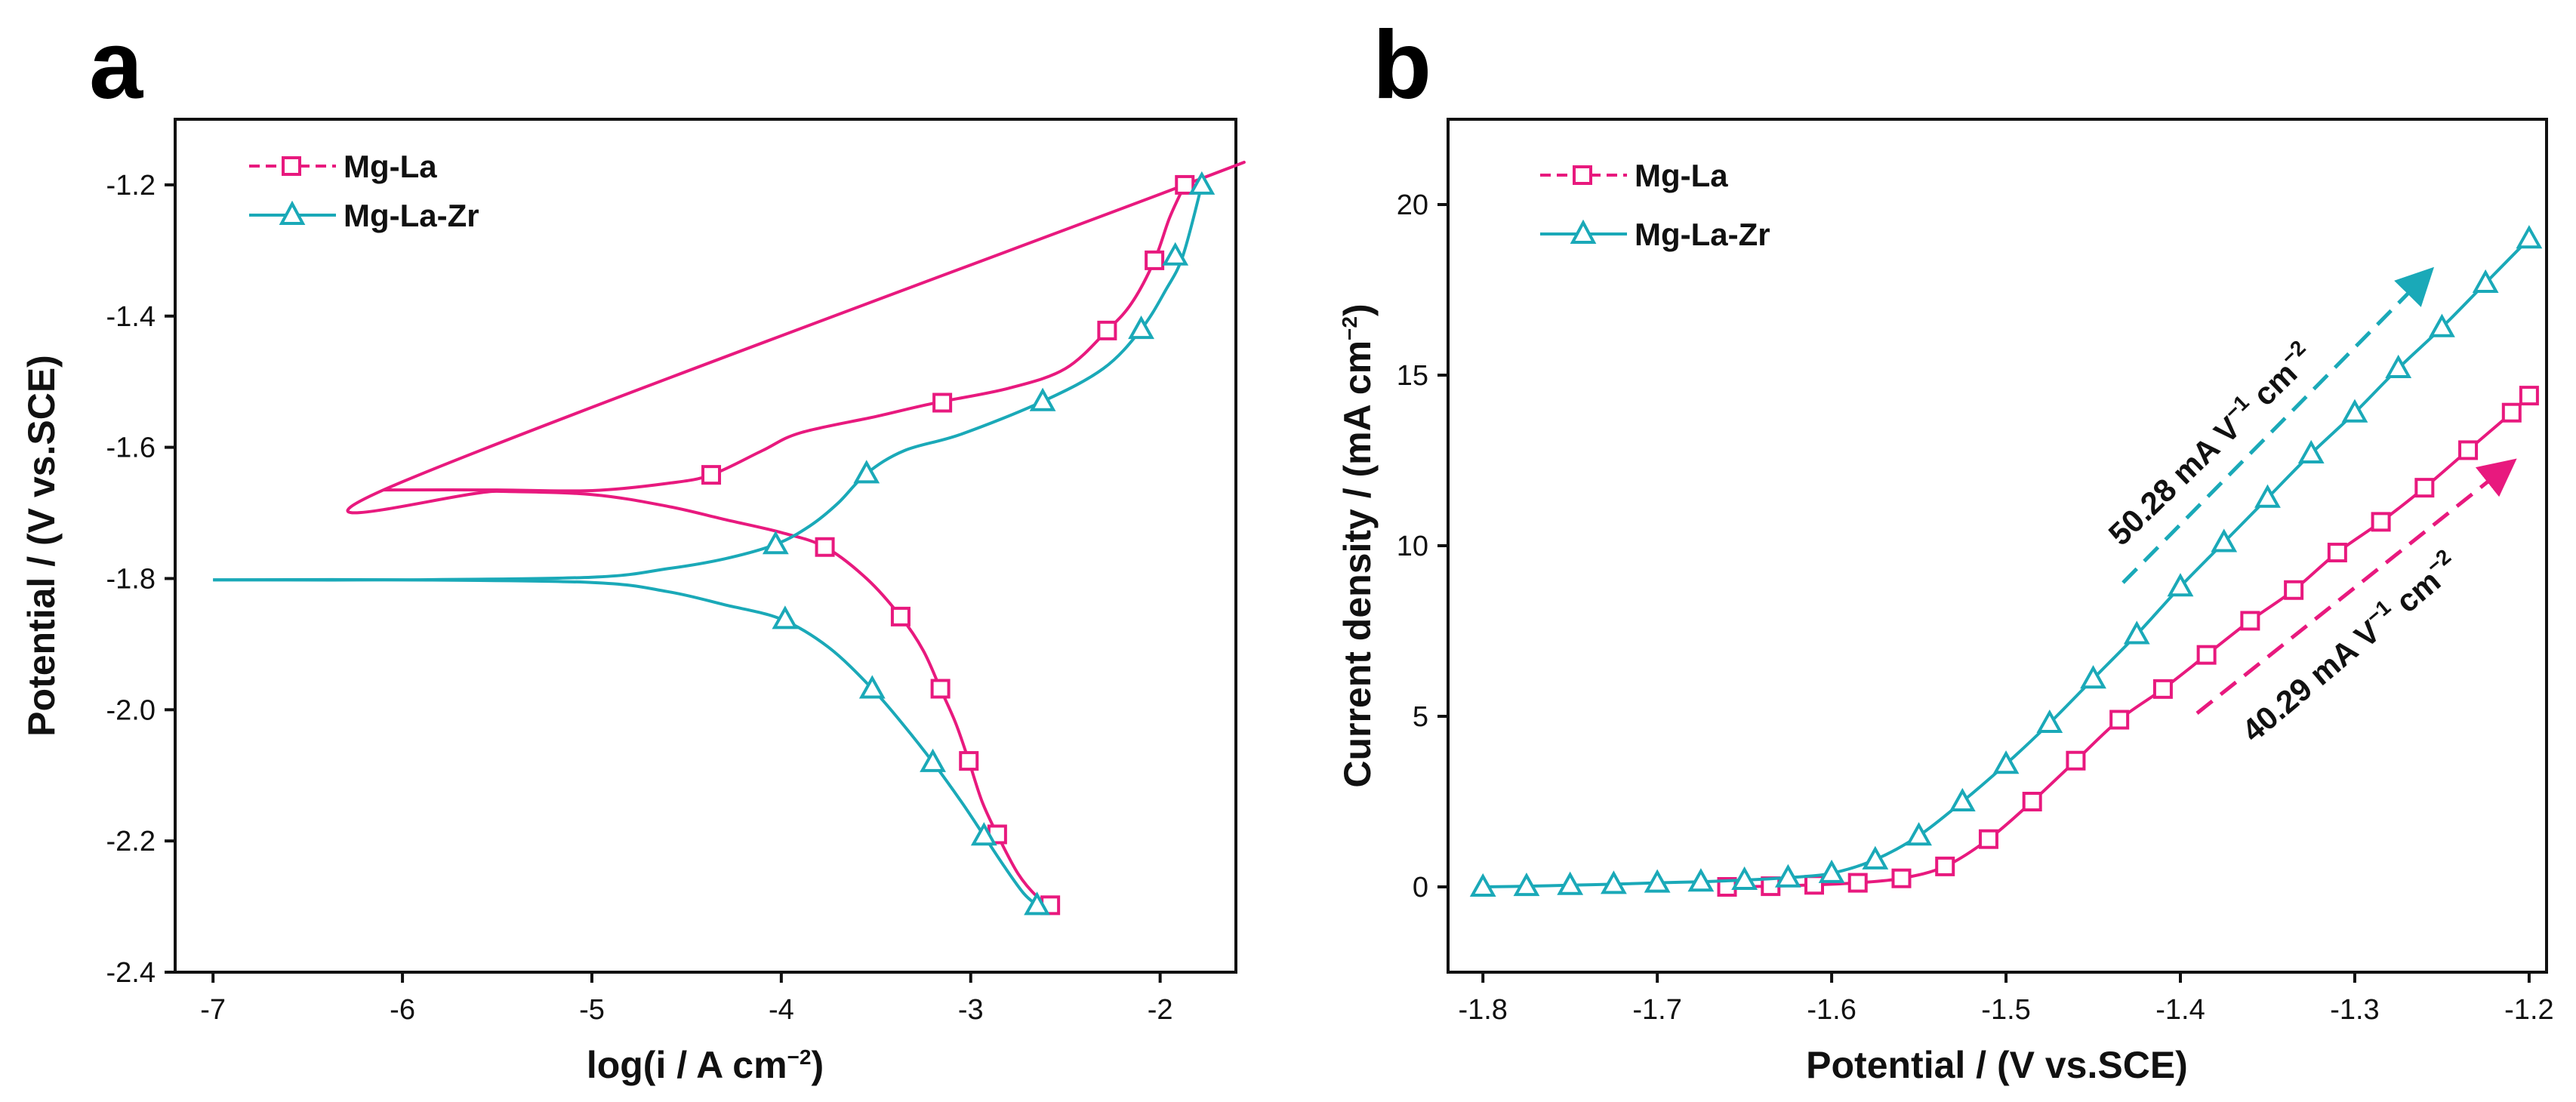 The height and width of the screenshot is (1102, 2576). Describe the element at coordinates (131, 448) in the screenshot. I see `y-tick-label-a: -1.6` at that location.